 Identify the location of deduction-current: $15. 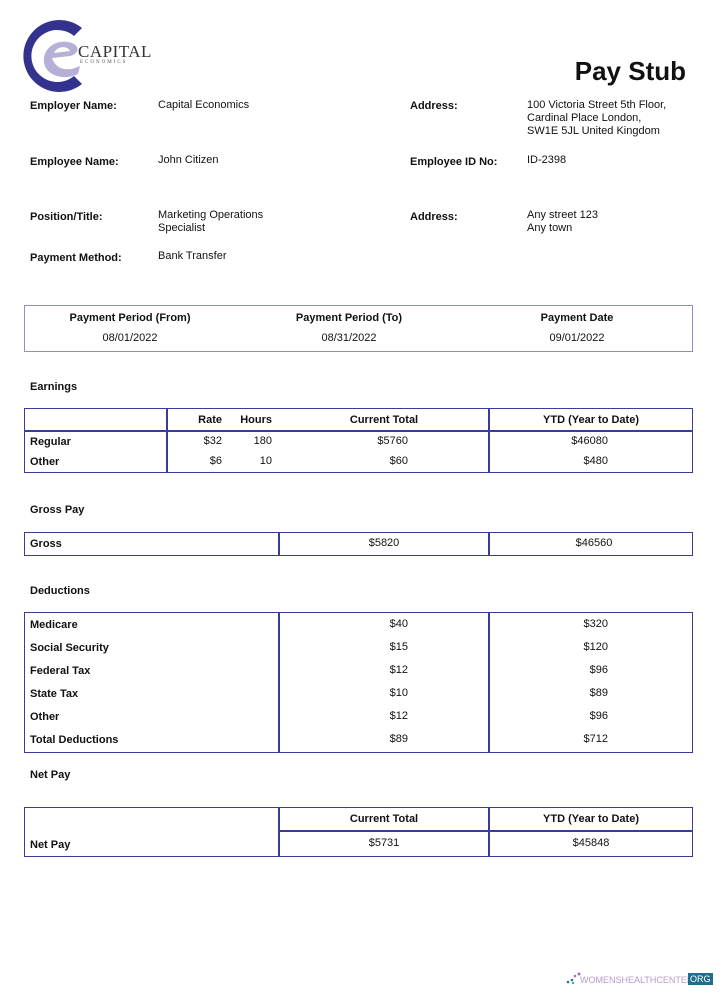
(398, 647).